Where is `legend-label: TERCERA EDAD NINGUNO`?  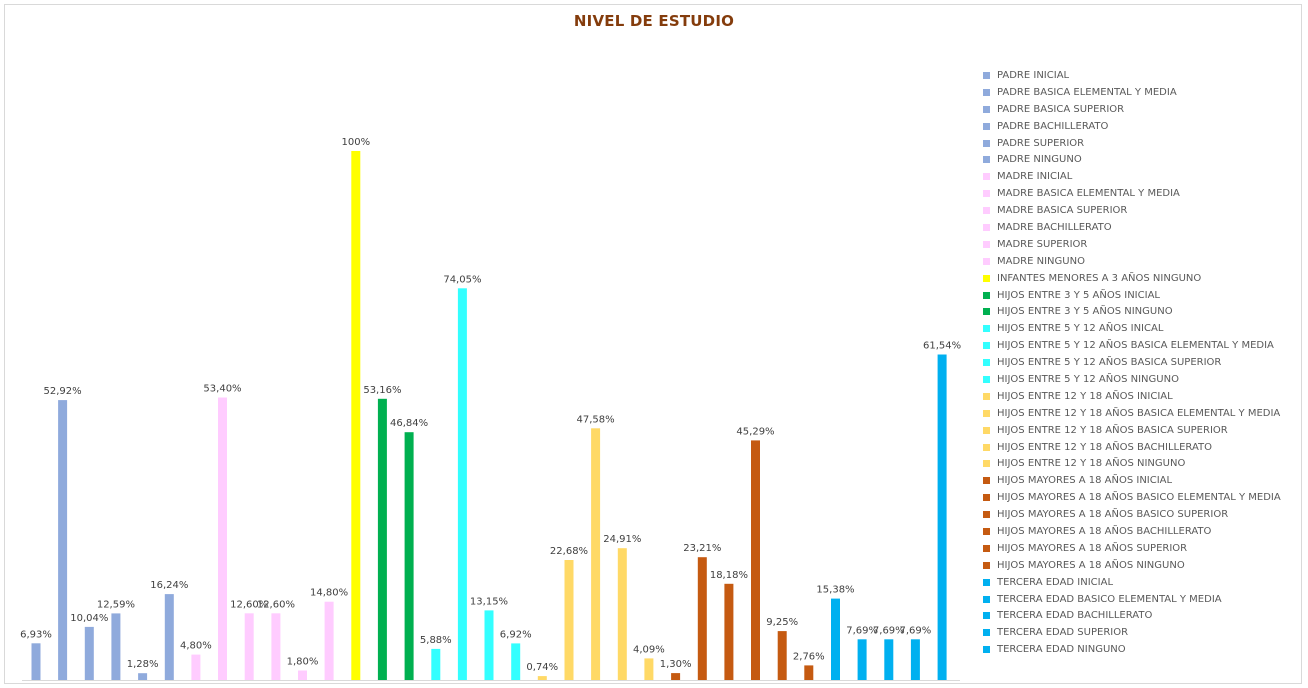 legend-label: TERCERA EDAD NINGUNO is located at coordinates (1061, 649).